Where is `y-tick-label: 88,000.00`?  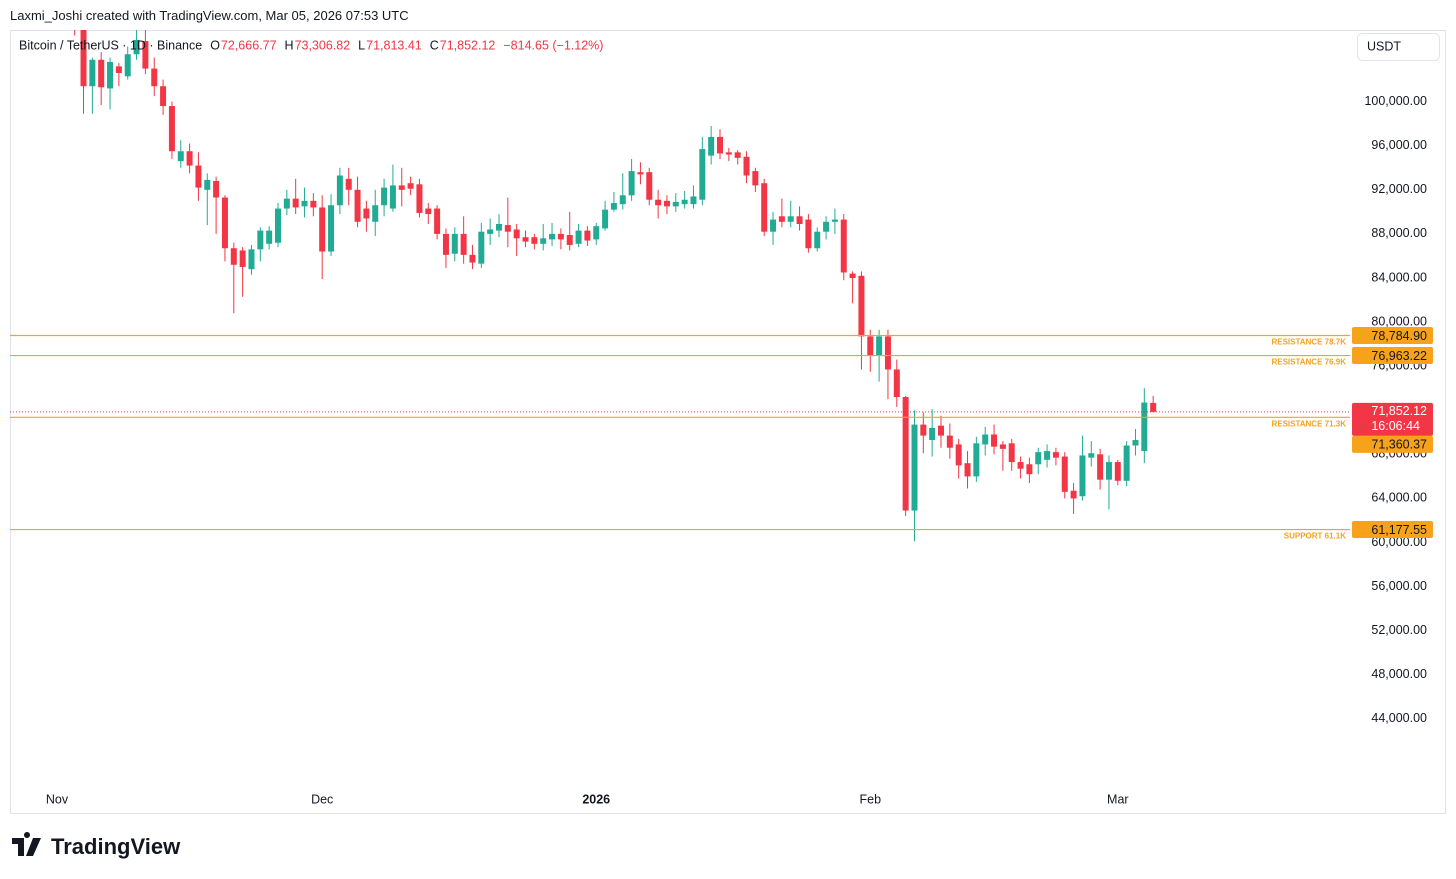
y-tick-label: 88,000.00 is located at coordinates (1399, 233).